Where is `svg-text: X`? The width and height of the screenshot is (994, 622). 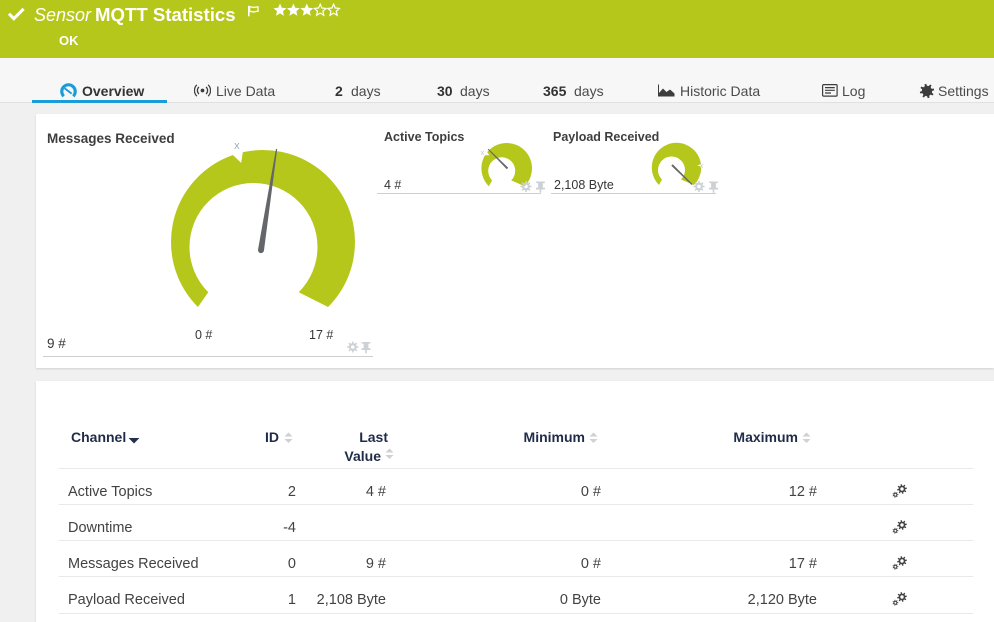
svg-text: X is located at coordinates (237, 146).